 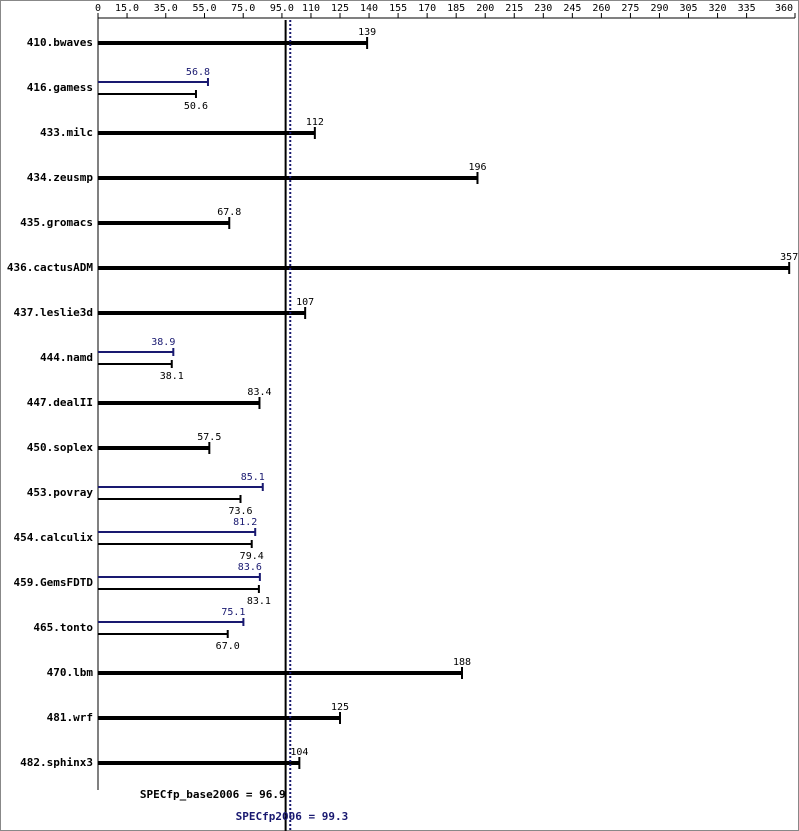 What do you see at coordinates (252, 556) in the screenshot?
I see `value-label: 79.4` at bounding box center [252, 556].